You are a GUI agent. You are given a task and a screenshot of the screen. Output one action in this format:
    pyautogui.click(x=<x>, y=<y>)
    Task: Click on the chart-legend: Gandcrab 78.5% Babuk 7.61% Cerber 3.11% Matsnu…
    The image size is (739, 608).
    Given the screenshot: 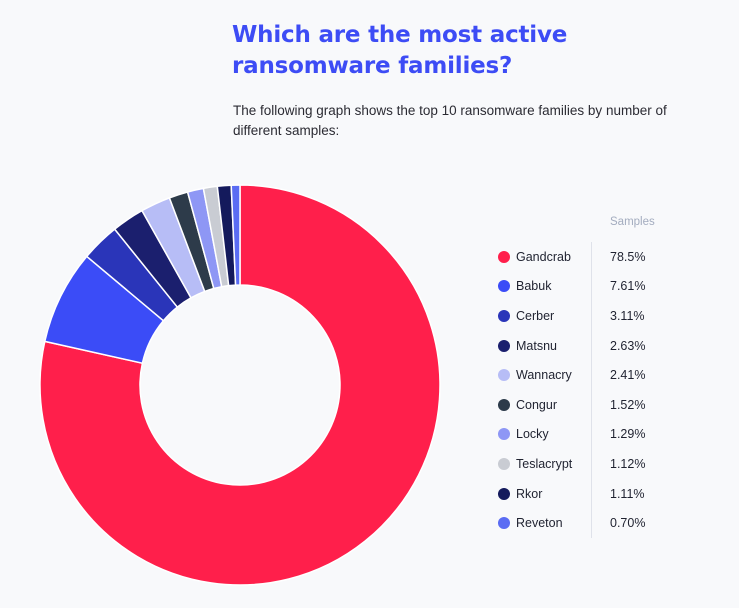 What is the action you would take?
    pyautogui.click(x=598, y=390)
    